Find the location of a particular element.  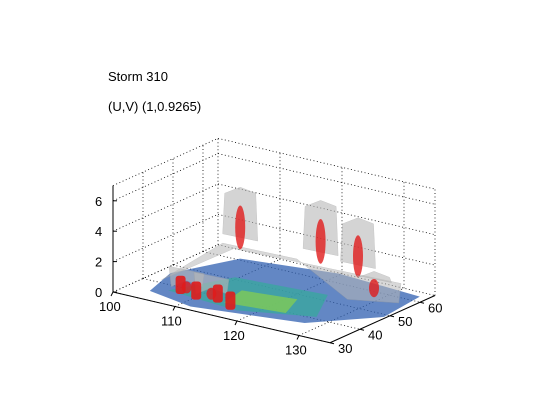

chart-subtitle: (U,V) (1,0.9265) is located at coordinates (155, 106).